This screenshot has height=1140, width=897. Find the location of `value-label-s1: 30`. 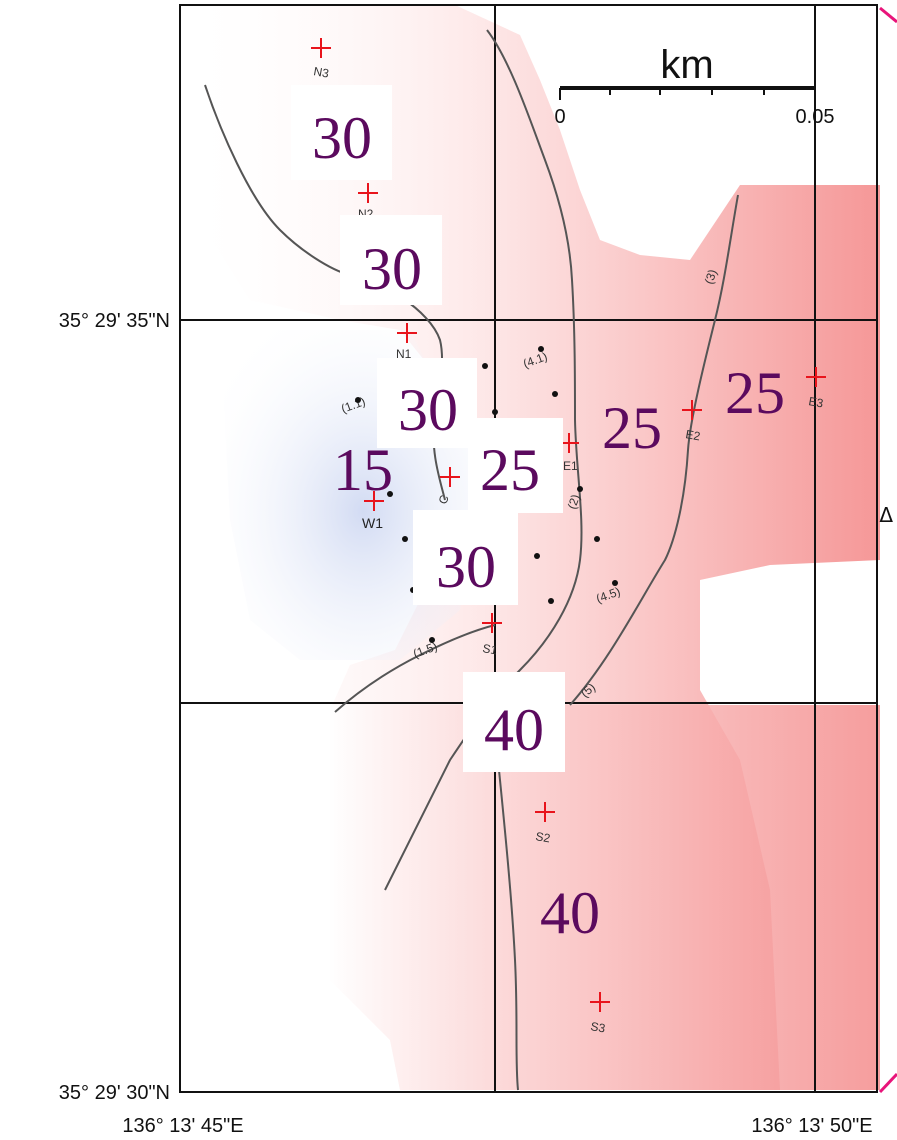

value-label-s1: 30 is located at coordinates (466, 567).